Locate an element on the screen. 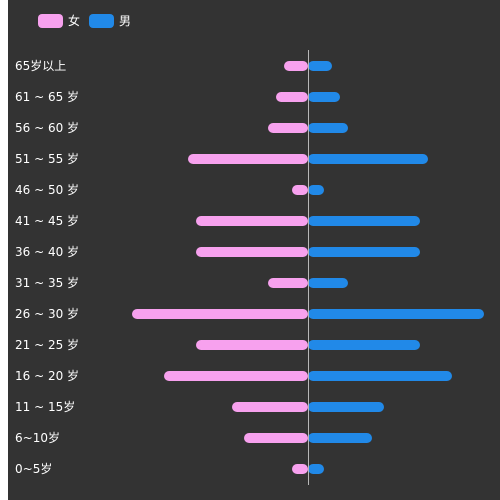 Image resolution: width=500 pixels, height=500 pixels. legend-swatch-female is located at coordinates (50, 21).